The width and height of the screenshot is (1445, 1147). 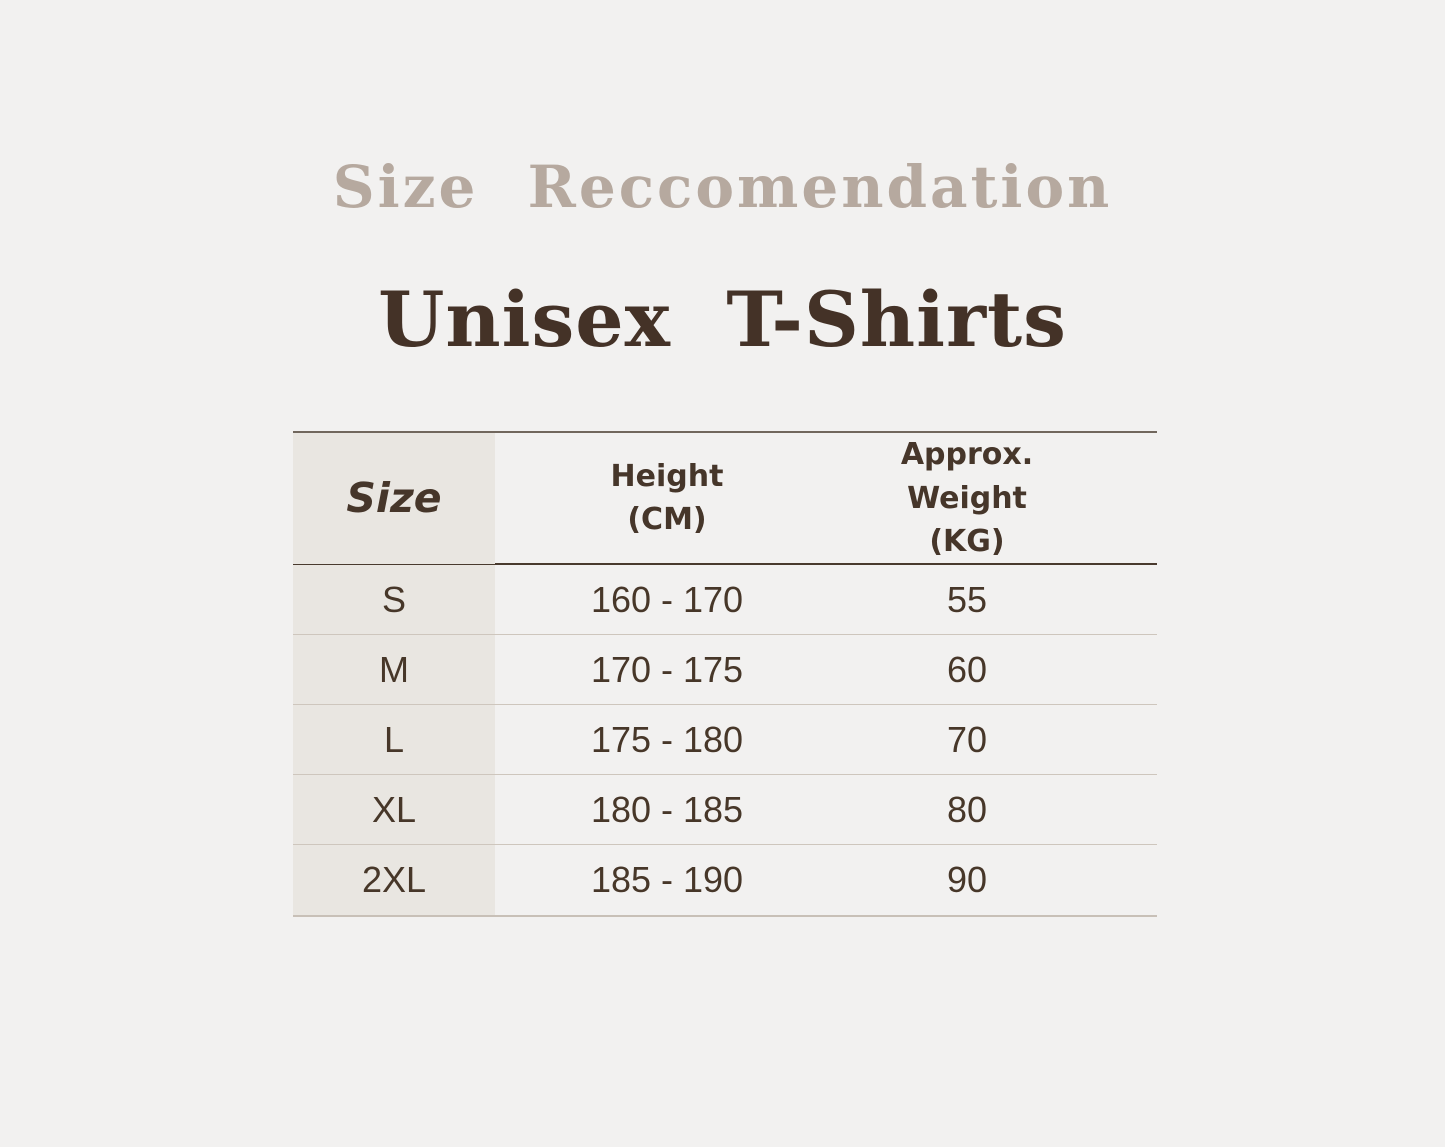 What do you see at coordinates (667, 809) in the screenshot?
I see `cell-height: 180 - 185` at bounding box center [667, 809].